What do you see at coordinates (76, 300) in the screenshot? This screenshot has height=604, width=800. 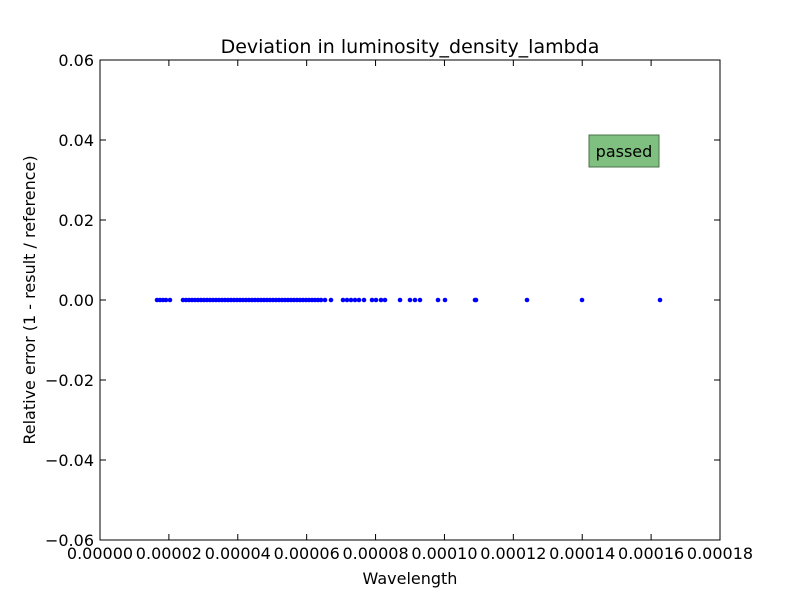 I see `y-tick-label: 0.00` at bounding box center [76, 300].